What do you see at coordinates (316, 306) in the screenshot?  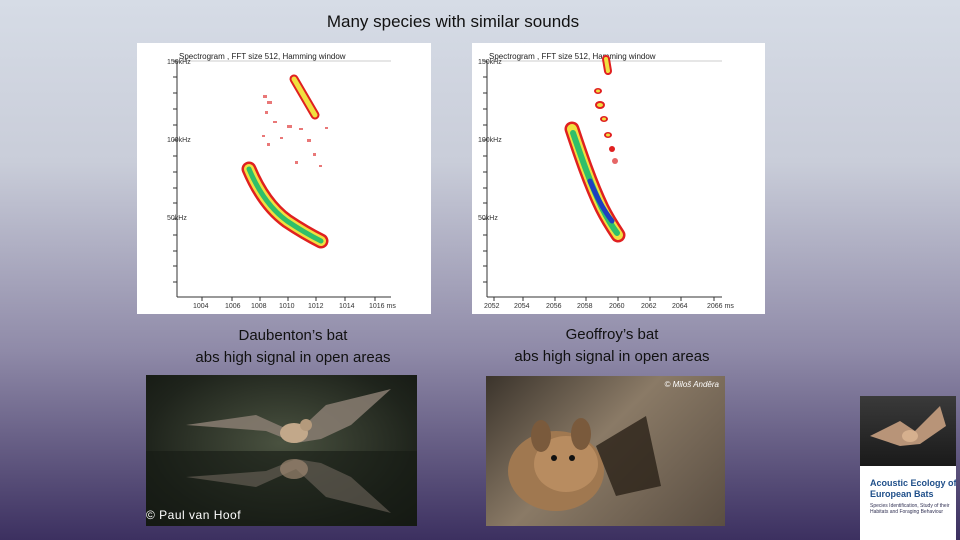 I see `x-tick-label: 1012` at bounding box center [316, 306].